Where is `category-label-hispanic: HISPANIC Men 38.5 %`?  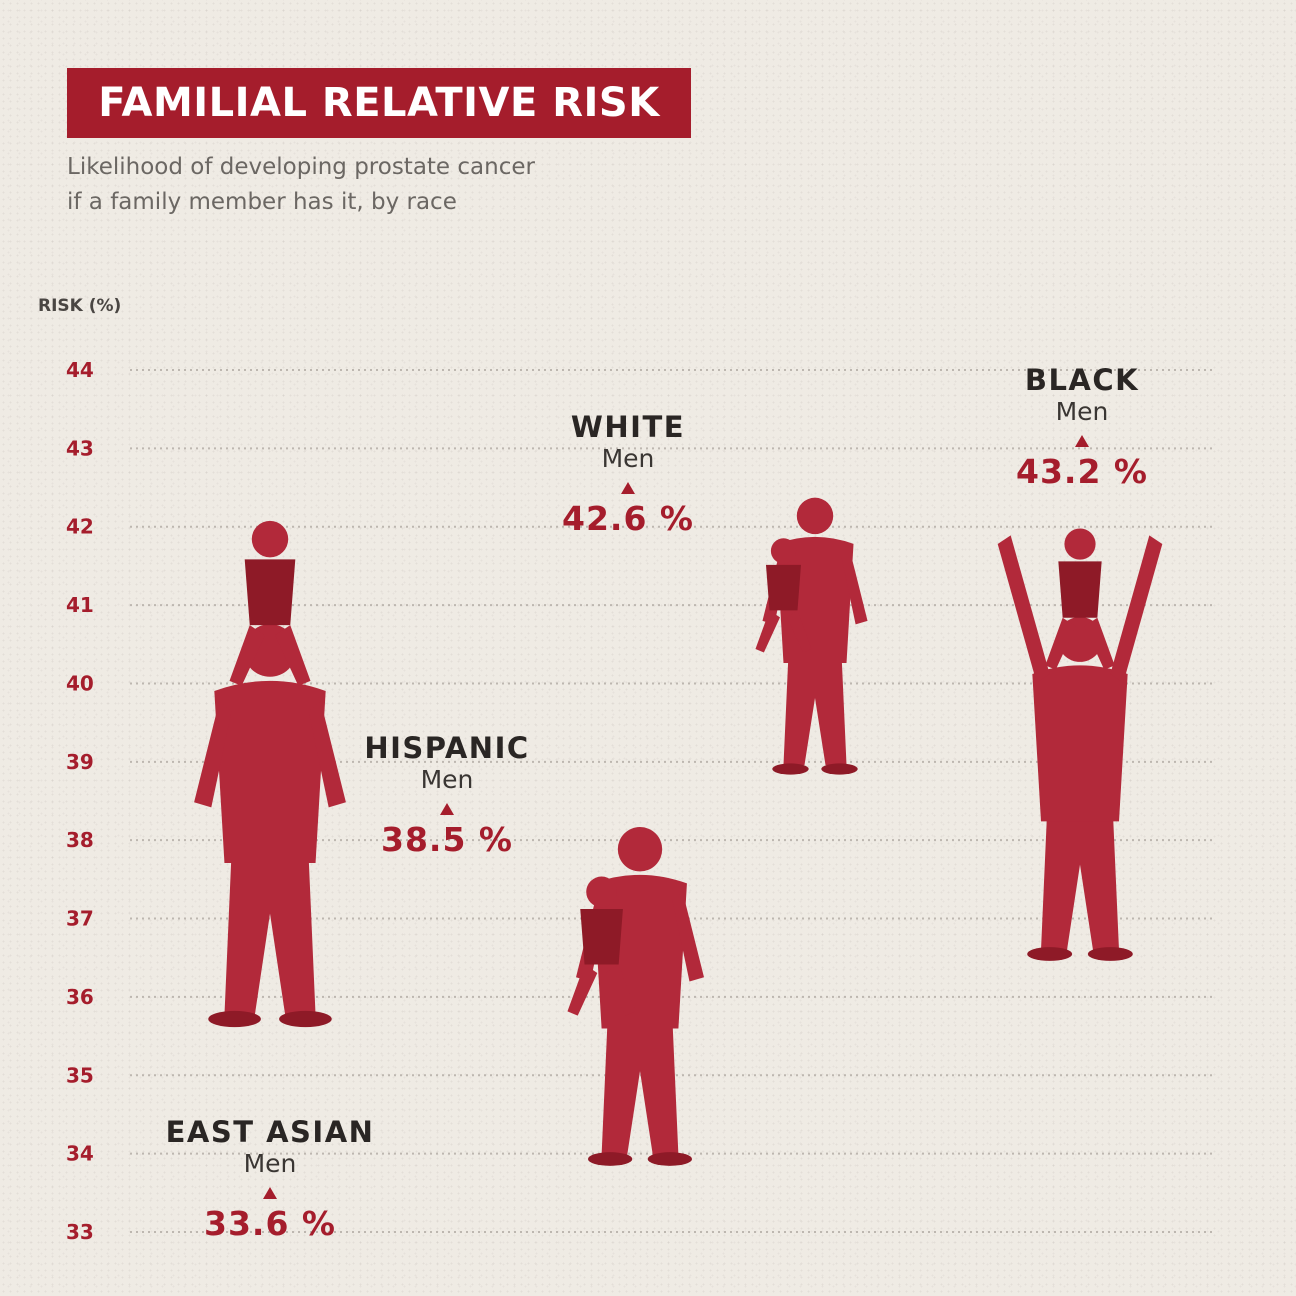
category-label-hispanic: HISPANIC Men 38.5 % is located at coordinates (447, 795).